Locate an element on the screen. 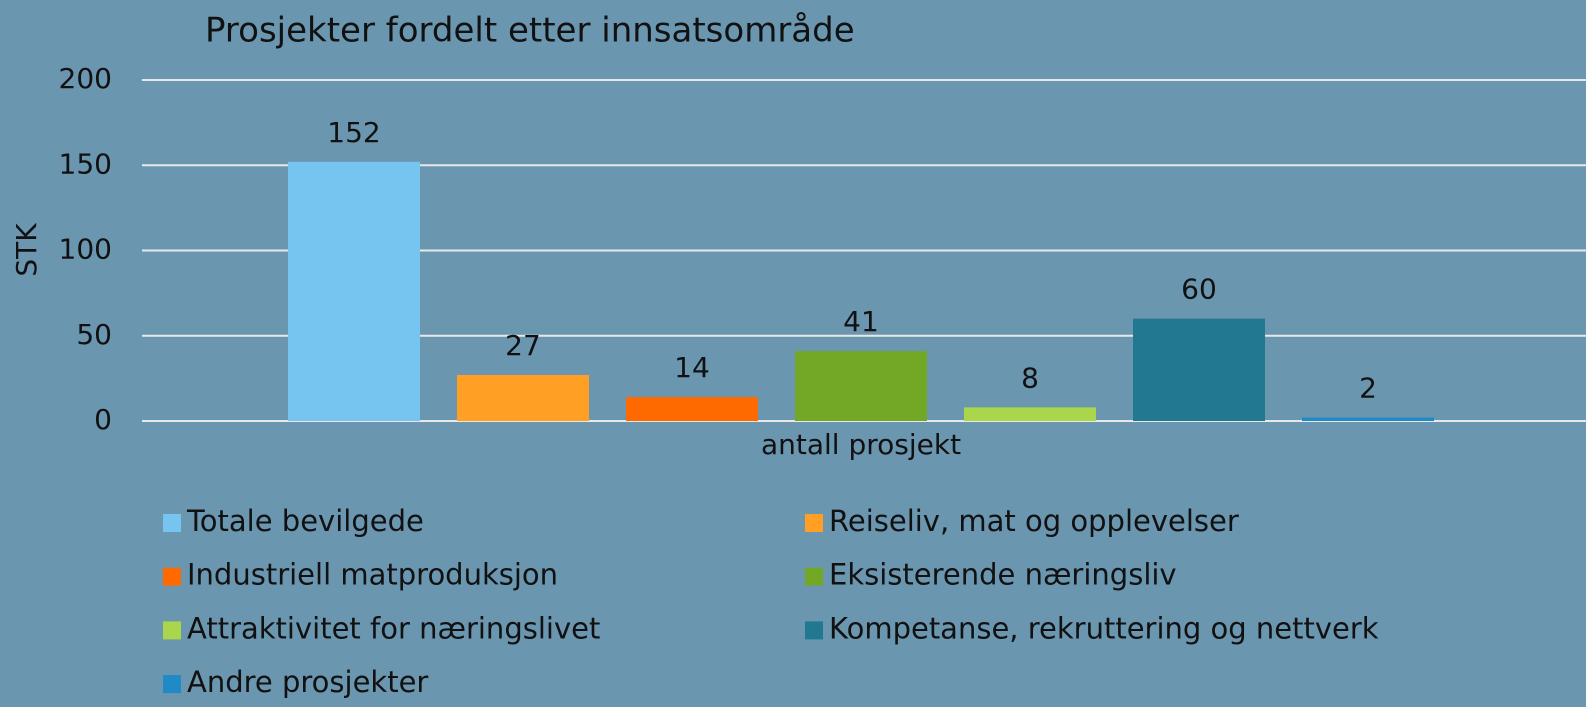  legend-label: Totale bevilgede is located at coordinates (305, 521).